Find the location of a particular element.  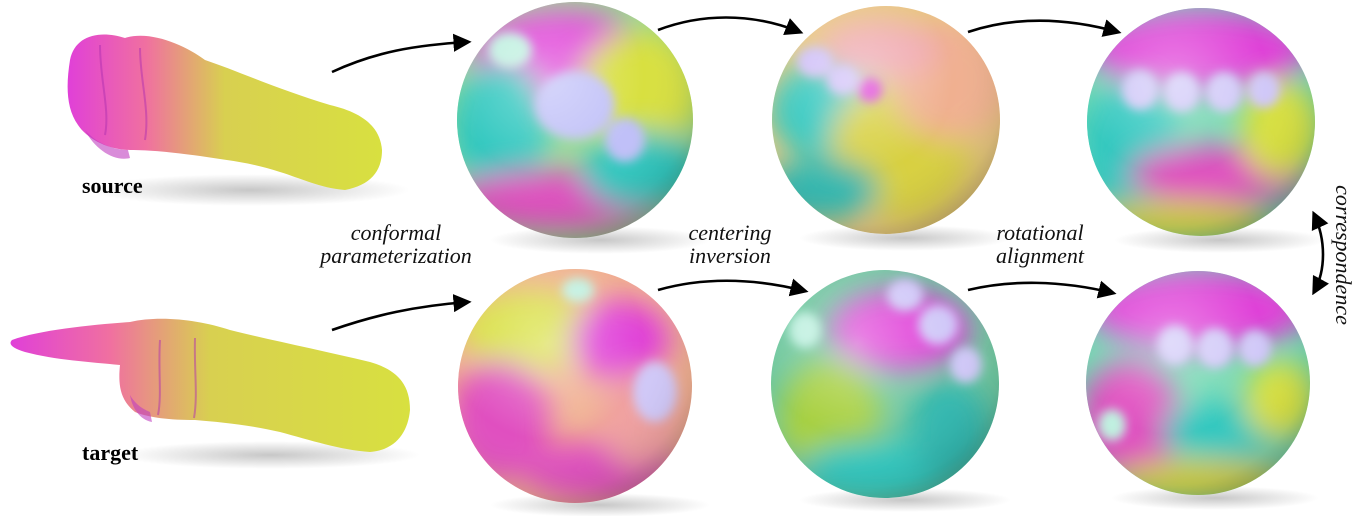

sphere-target-centering is located at coordinates (891, 391).